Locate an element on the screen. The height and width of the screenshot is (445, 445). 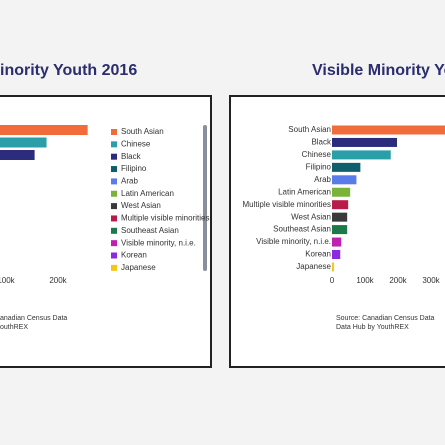
legend-label: Arab is located at coordinates (129, 181).